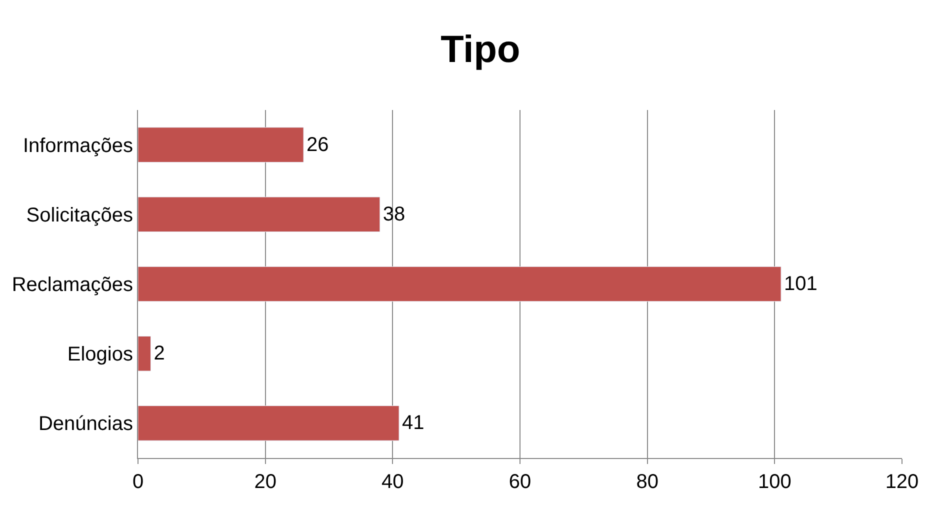 The height and width of the screenshot is (508, 942). Describe the element at coordinates (317, 145) in the screenshot. I see `data-label: 26` at that location.